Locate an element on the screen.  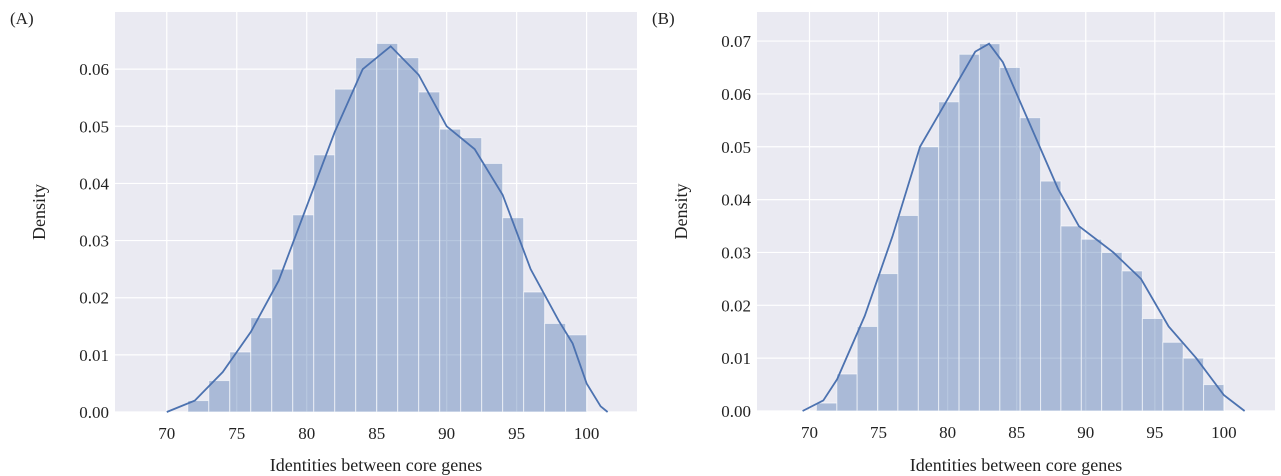
panel-label: (A) is located at coordinates (22, 18).